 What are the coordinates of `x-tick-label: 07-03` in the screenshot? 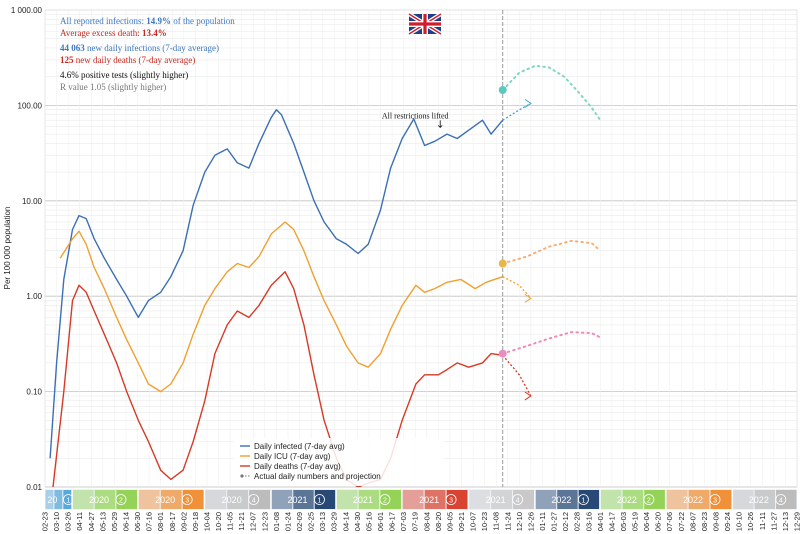 It's located at (403, 521).